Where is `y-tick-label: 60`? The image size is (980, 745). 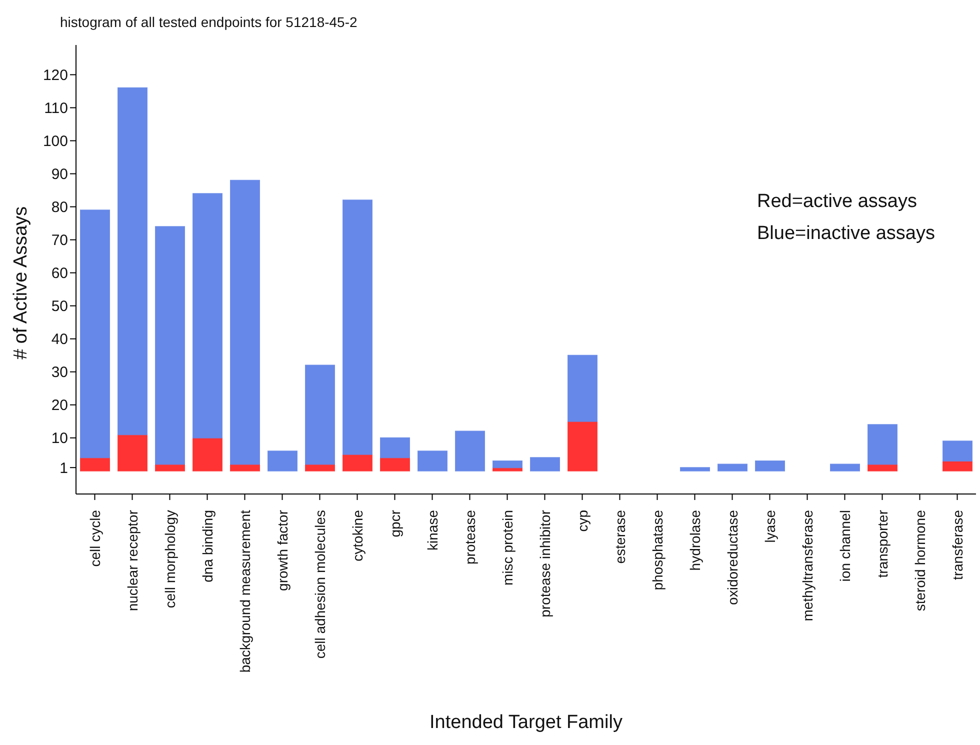 y-tick-label: 60 is located at coordinates (59, 273).